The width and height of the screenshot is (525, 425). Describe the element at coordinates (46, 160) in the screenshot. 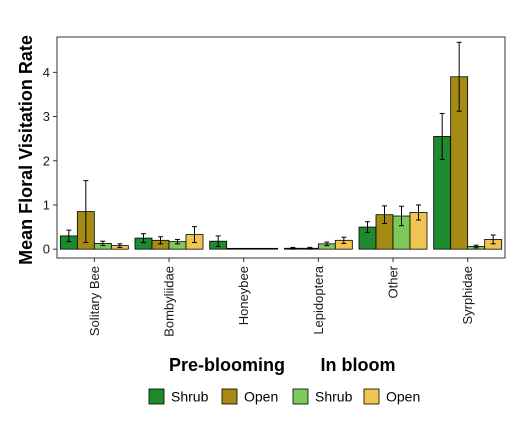

I see `y-tick-label-2: 2` at that location.